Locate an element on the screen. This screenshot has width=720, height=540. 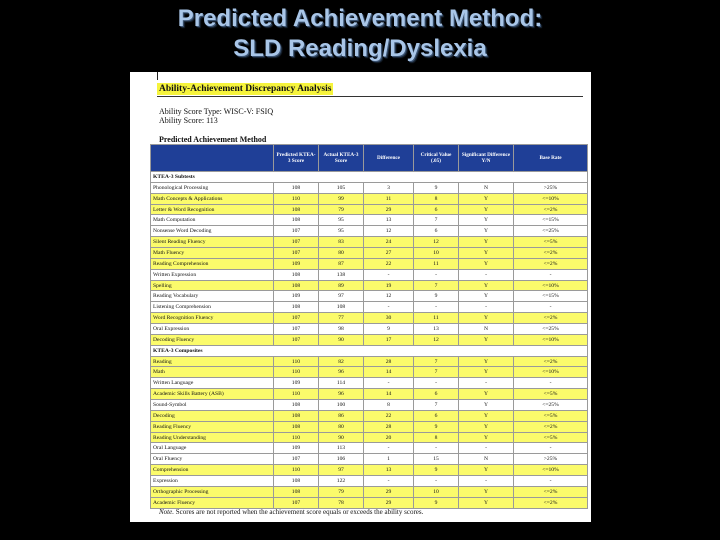
table-row: Phonological Processing 108 105 3 9 N >25% is located at coordinates (369, 187).